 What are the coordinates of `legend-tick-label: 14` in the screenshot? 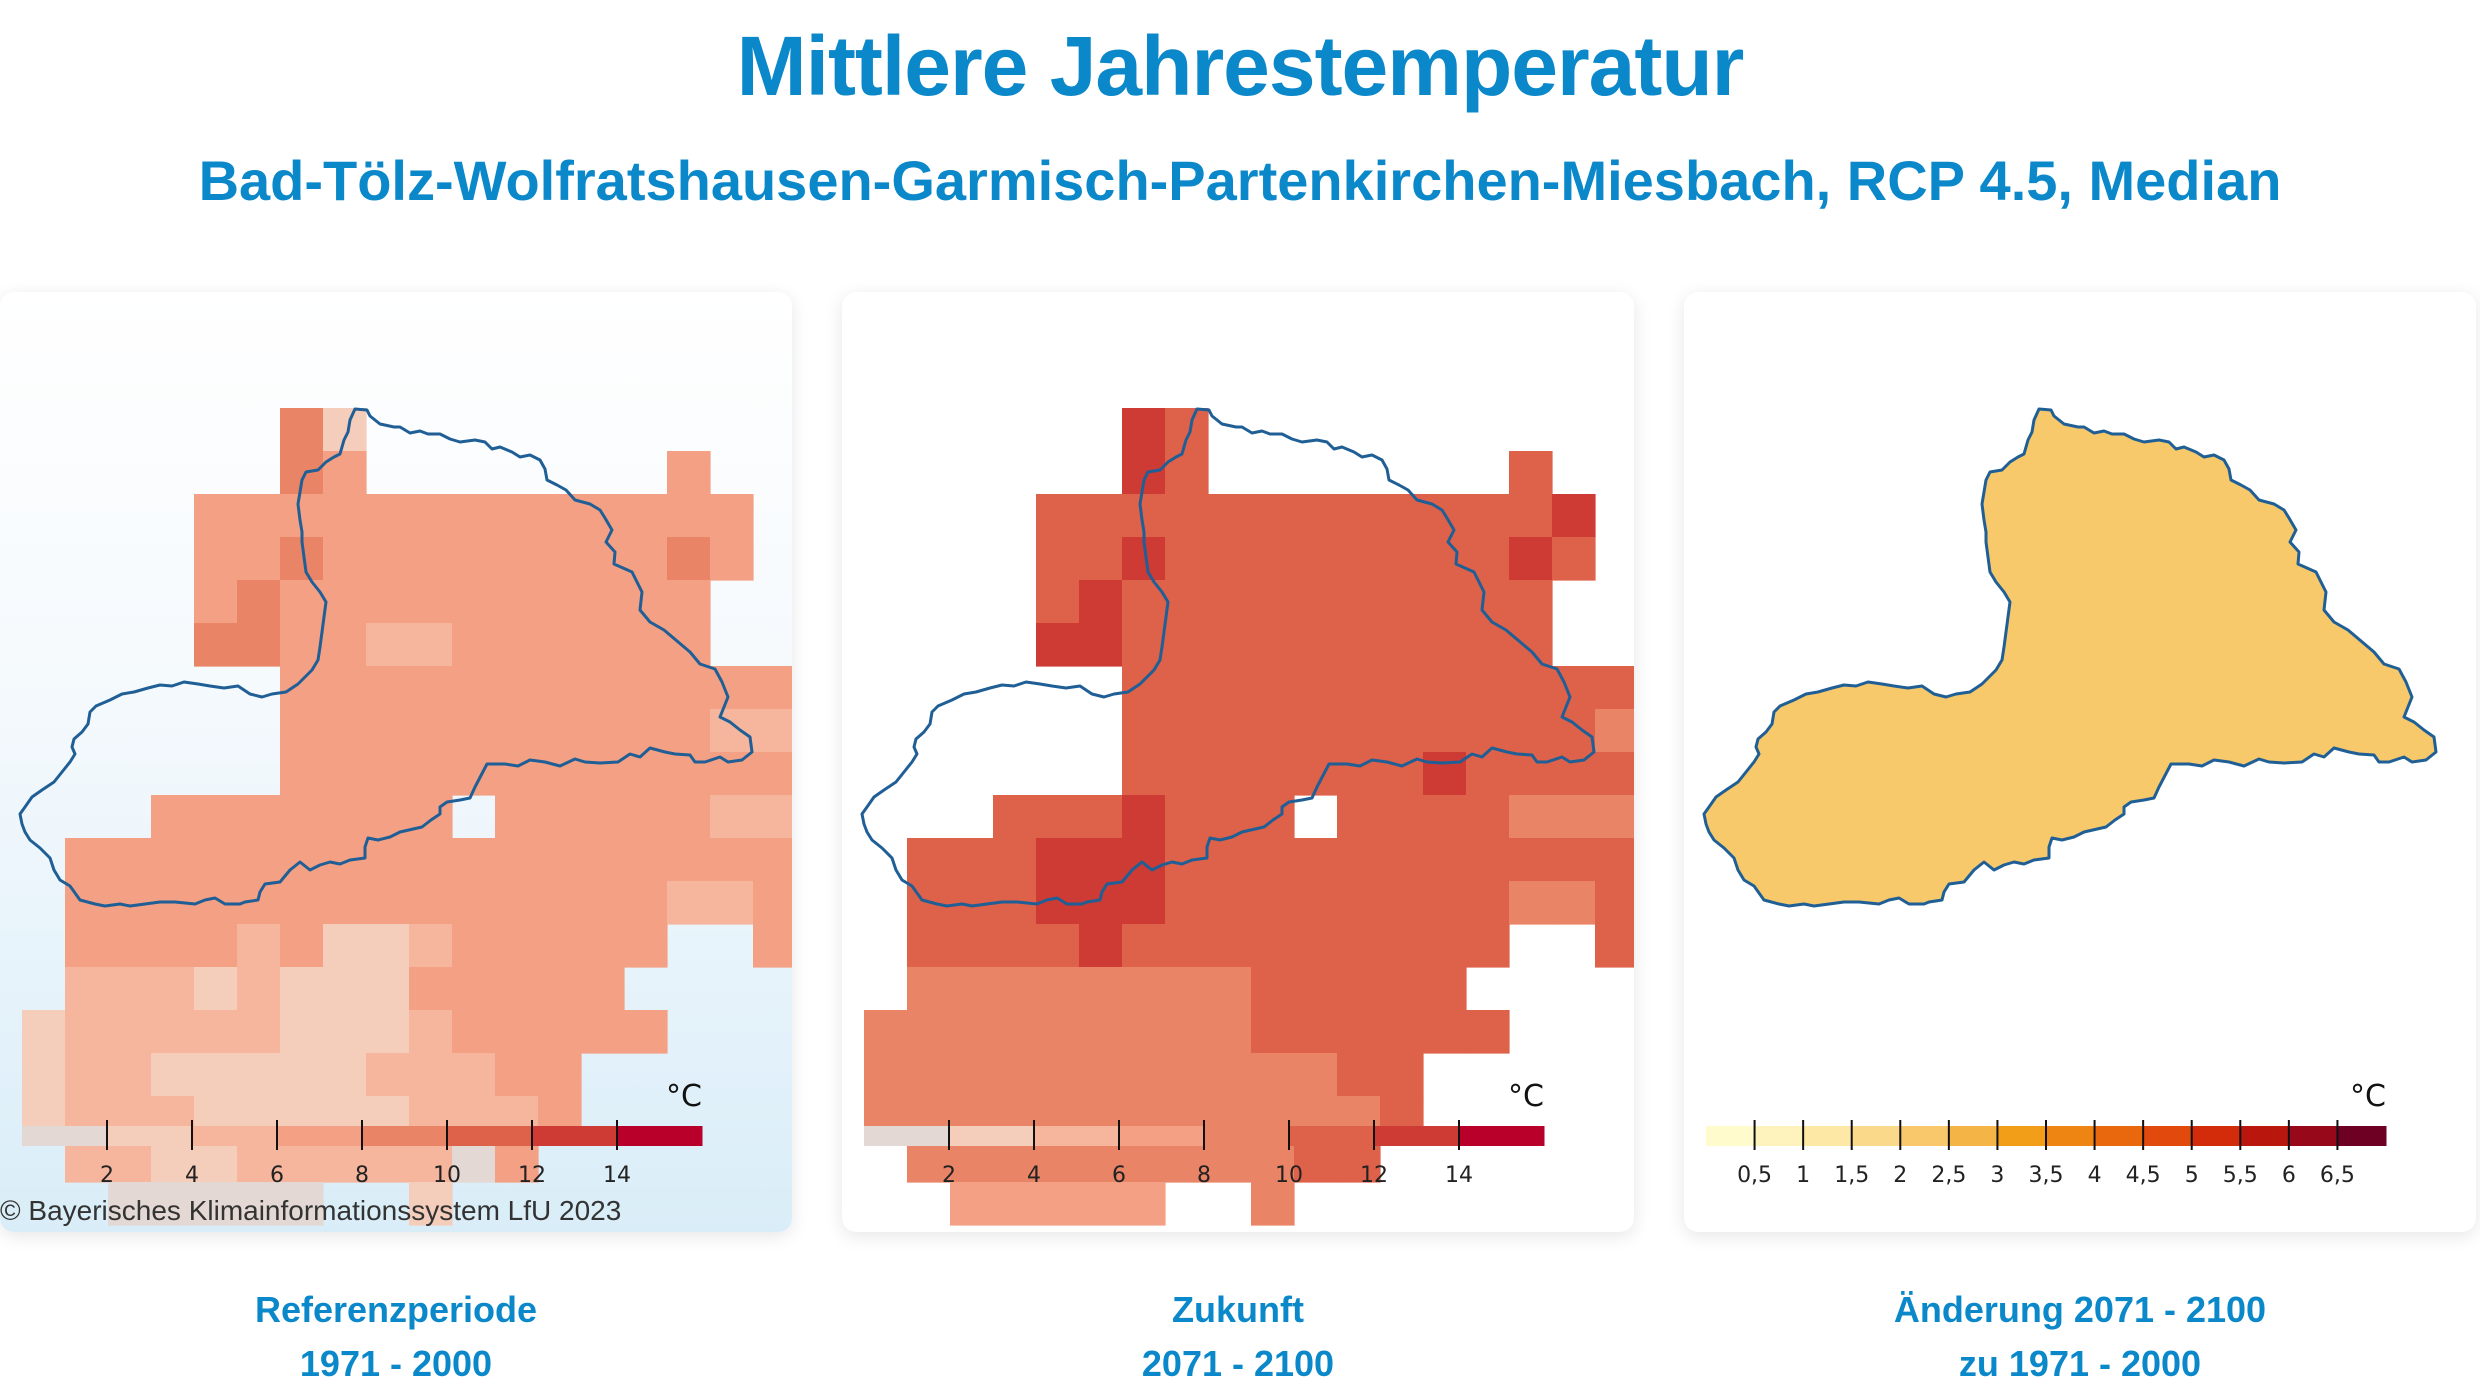 It's located at (617, 1175).